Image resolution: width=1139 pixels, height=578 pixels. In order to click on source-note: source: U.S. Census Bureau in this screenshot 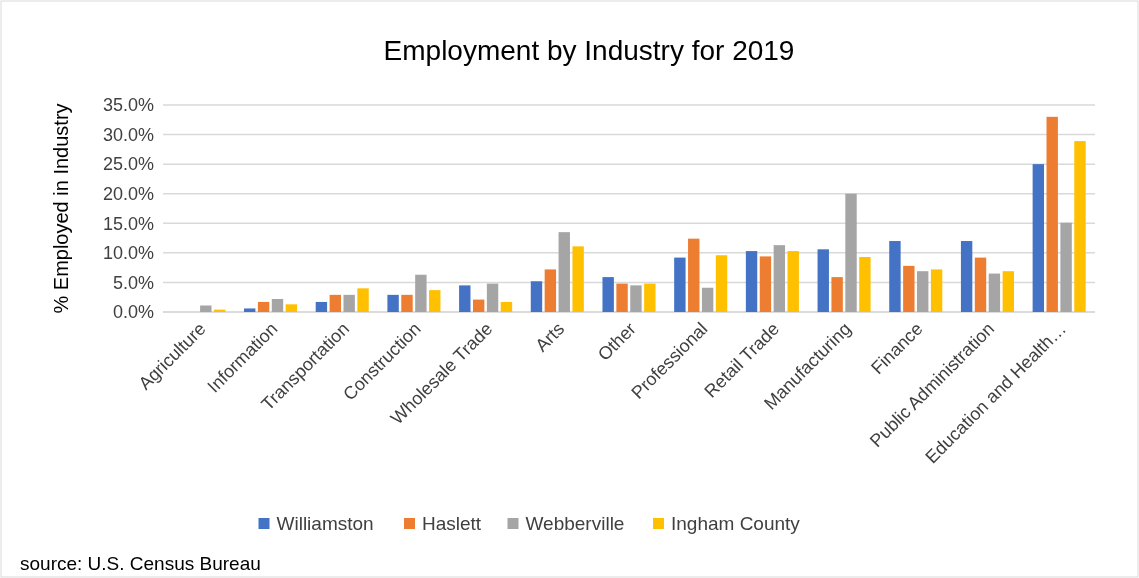, I will do `click(140, 563)`.